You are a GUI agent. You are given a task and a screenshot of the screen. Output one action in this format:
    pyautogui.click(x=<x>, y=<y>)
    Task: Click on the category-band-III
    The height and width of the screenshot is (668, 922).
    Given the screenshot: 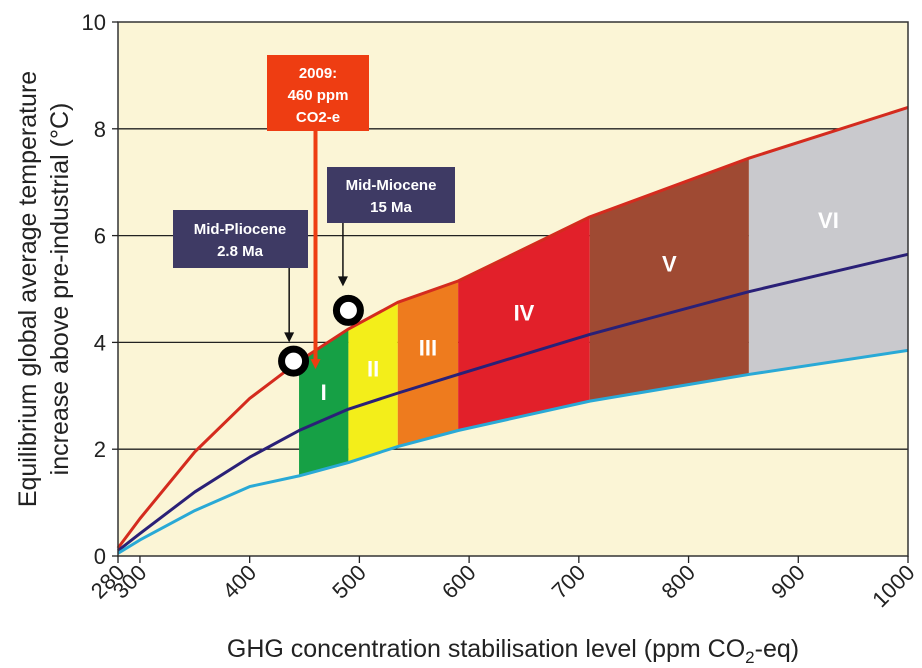 What is the action you would take?
    pyautogui.click(x=428, y=363)
    